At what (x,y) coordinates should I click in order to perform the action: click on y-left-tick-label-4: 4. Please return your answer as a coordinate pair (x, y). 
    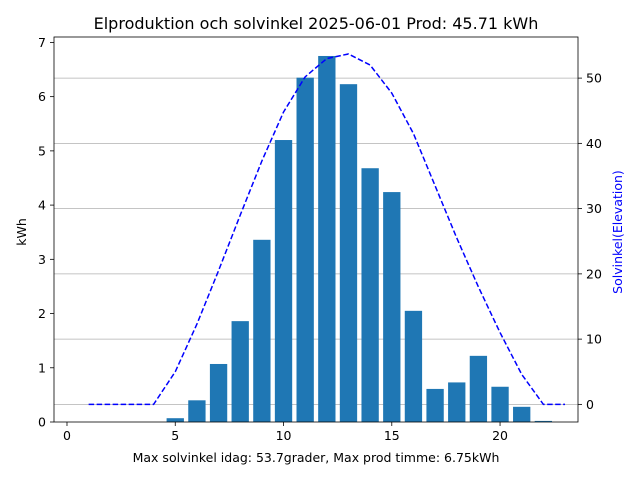
    Looking at the image, I should click on (42, 205).